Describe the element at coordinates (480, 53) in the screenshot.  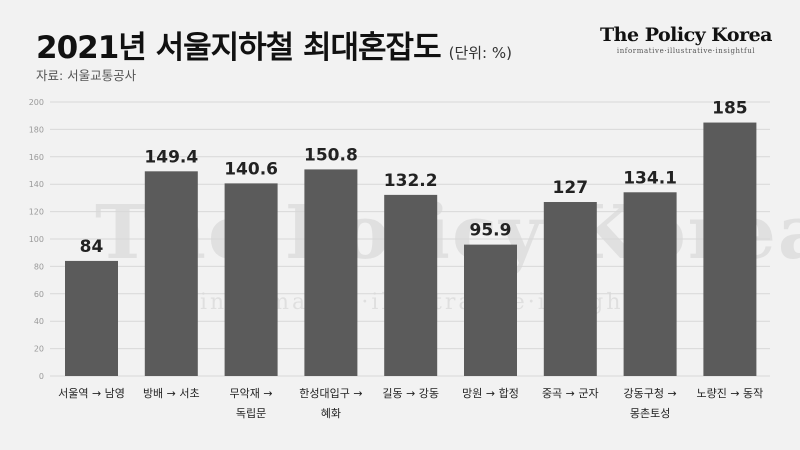
I see `unit-label: (단위: %)` at that location.